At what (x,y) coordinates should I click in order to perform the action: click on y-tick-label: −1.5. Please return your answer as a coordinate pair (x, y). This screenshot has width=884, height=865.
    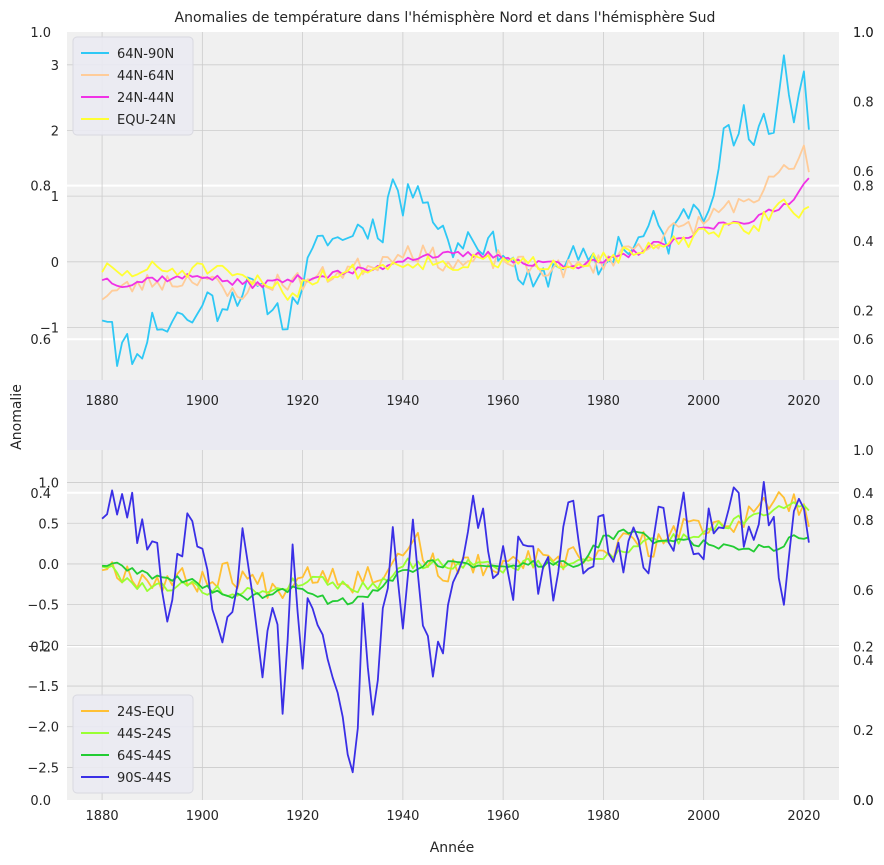
    Looking at the image, I should click on (43, 687).